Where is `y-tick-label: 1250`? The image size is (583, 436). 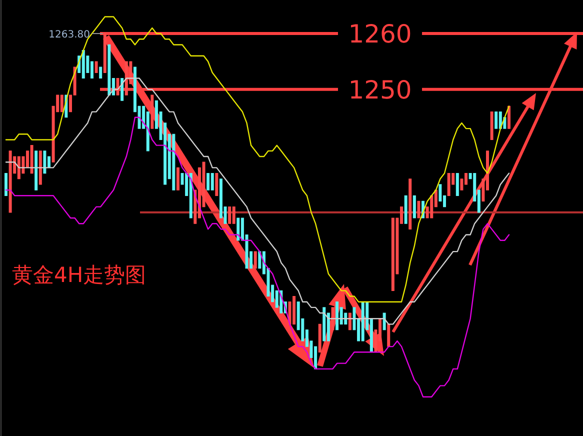 y-tick-label: 1250 is located at coordinates (380, 89).